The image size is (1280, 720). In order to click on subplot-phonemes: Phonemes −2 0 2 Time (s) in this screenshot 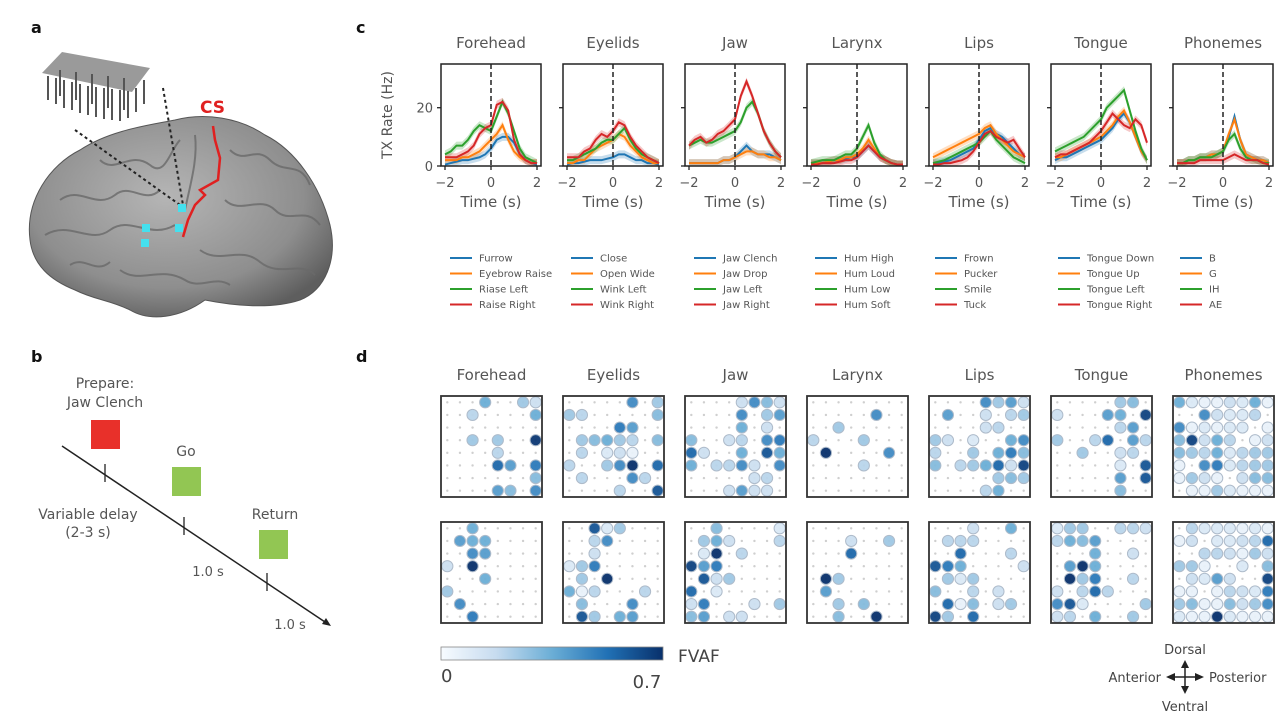, I will do `click(1220, 122)`.